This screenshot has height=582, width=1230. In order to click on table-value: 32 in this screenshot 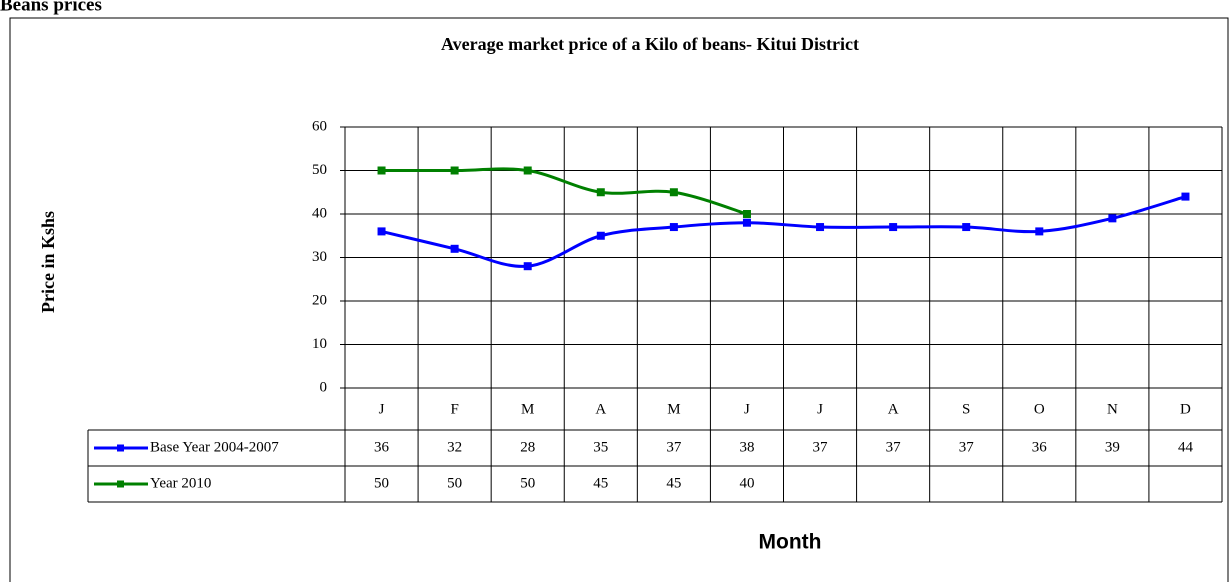, I will do `click(454, 447)`.